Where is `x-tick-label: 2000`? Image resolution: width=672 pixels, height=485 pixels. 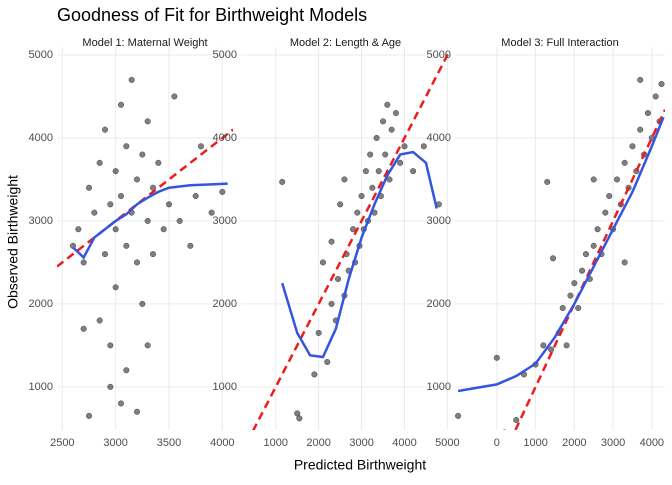 x-tick-label: 2000 is located at coordinates (574, 443).